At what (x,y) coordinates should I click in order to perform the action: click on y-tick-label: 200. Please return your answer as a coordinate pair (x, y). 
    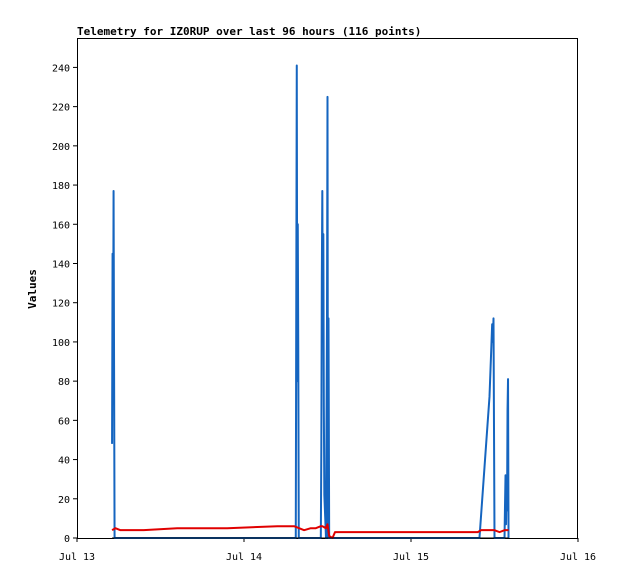
    Looking at the image, I should click on (61, 147).